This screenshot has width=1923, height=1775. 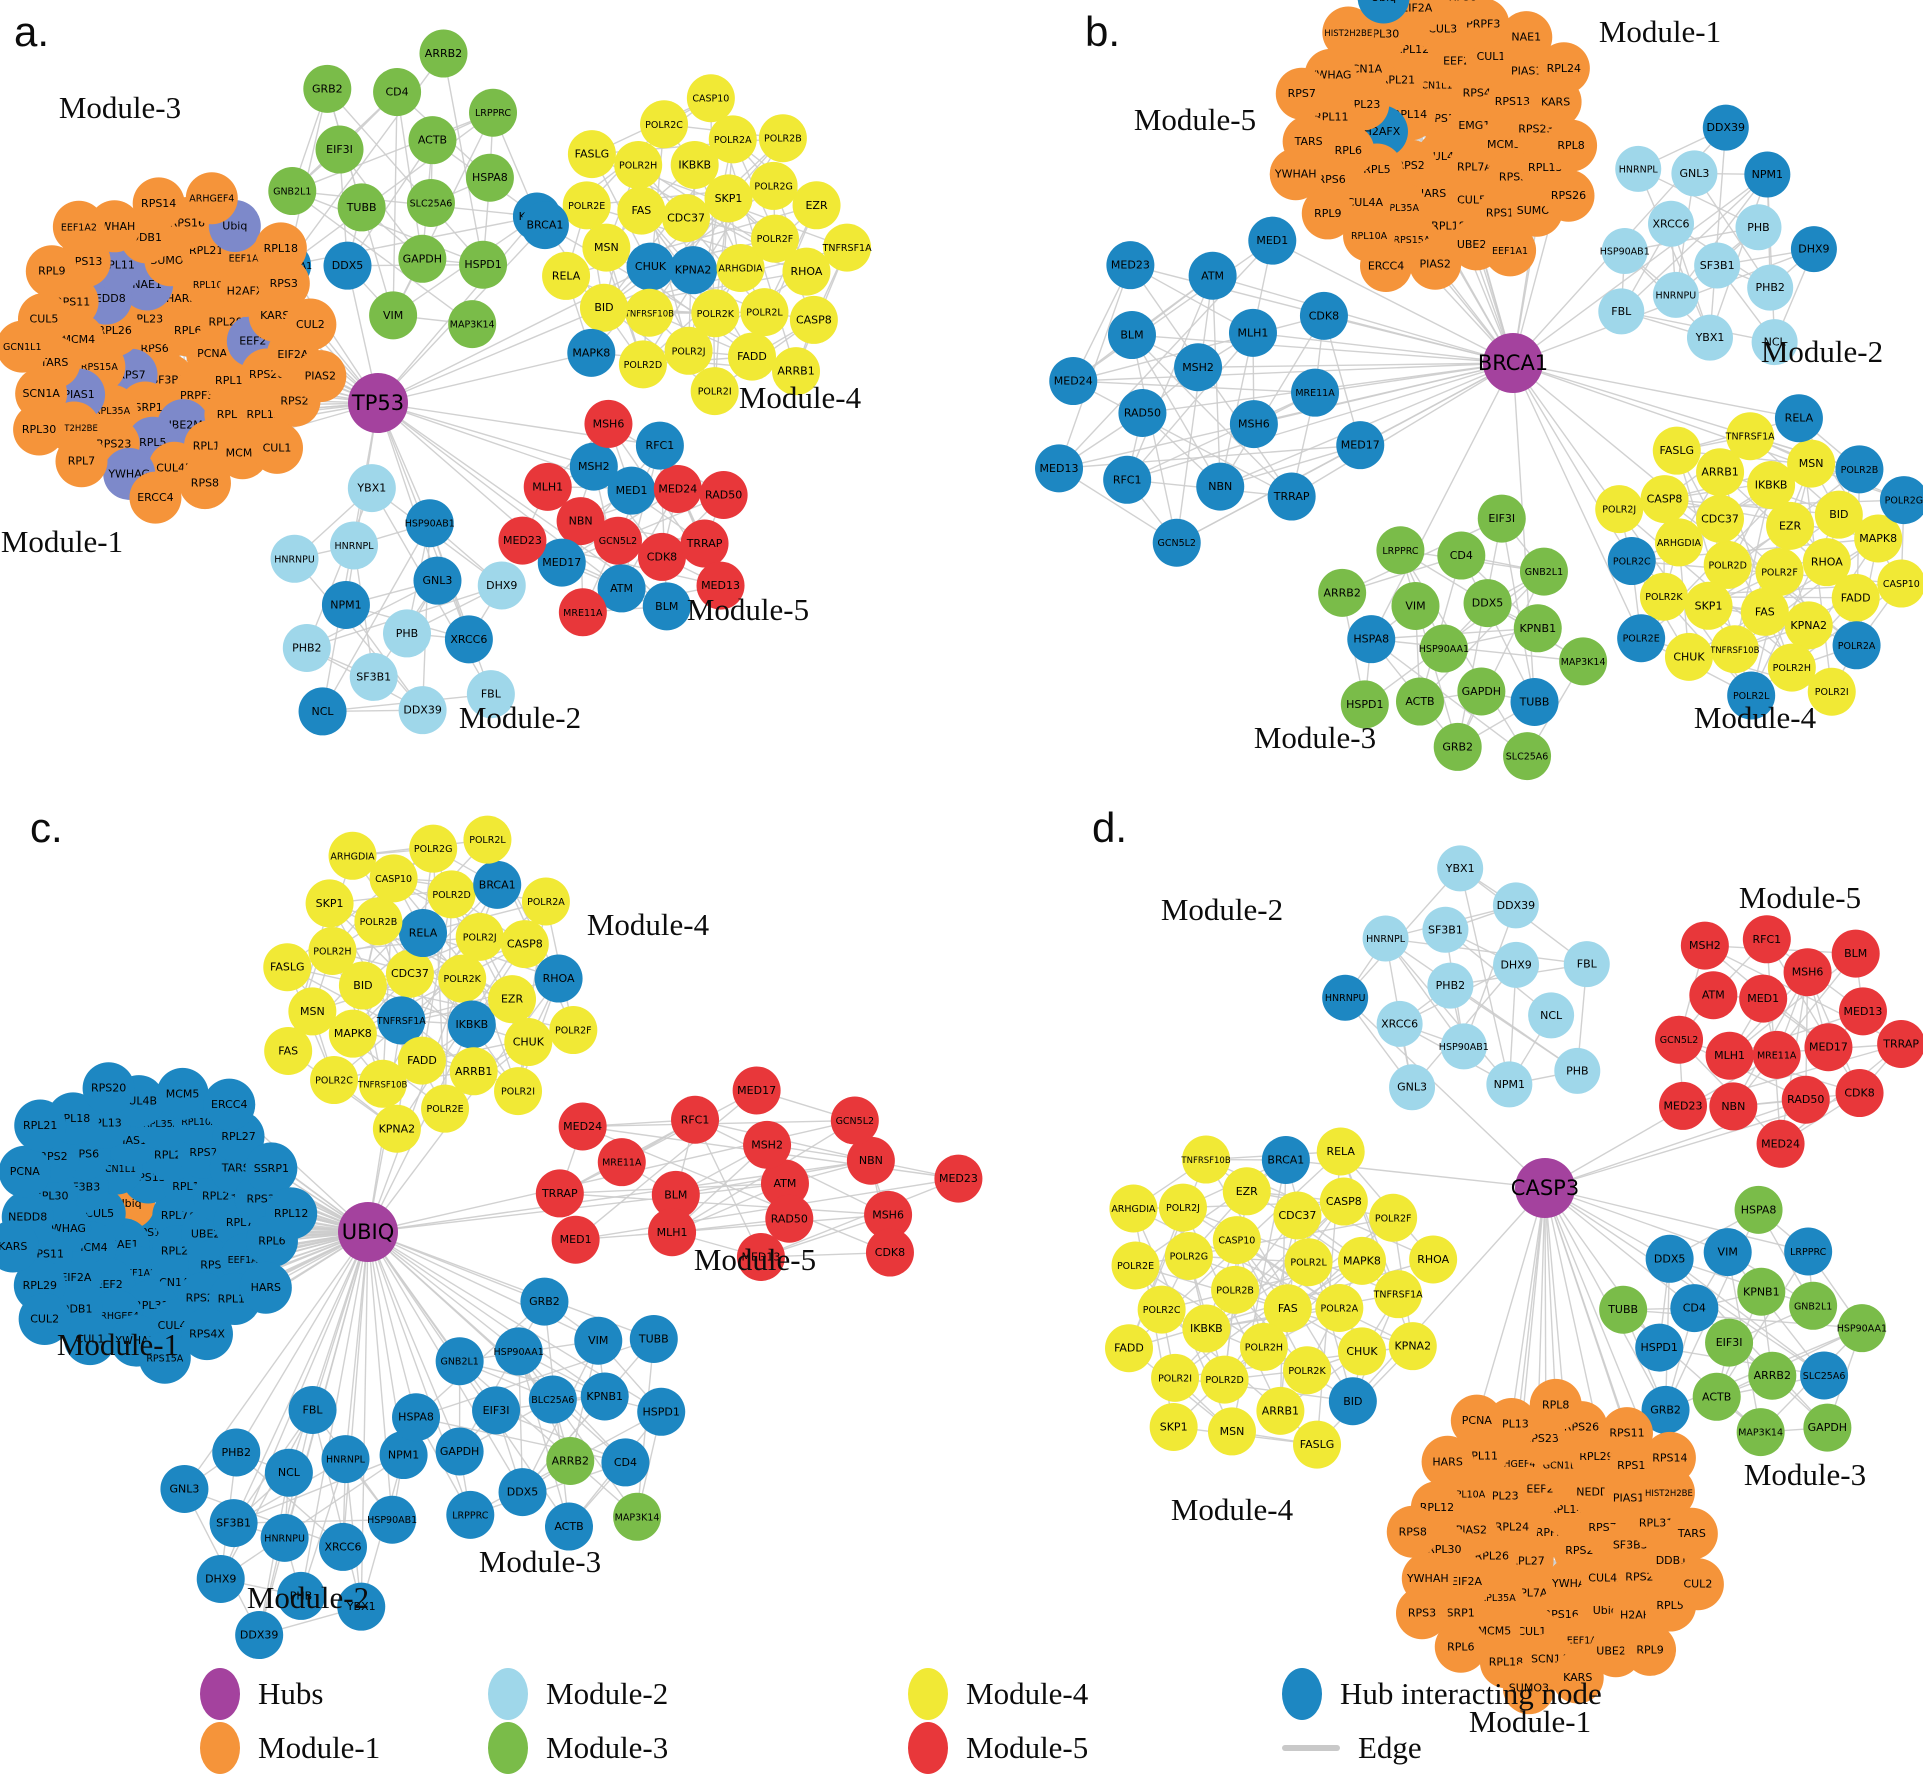 What do you see at coordinates (1694, 1308) in the screenshot?
I see `node-CD4: CD4` at bounding box center [1694, 1308].